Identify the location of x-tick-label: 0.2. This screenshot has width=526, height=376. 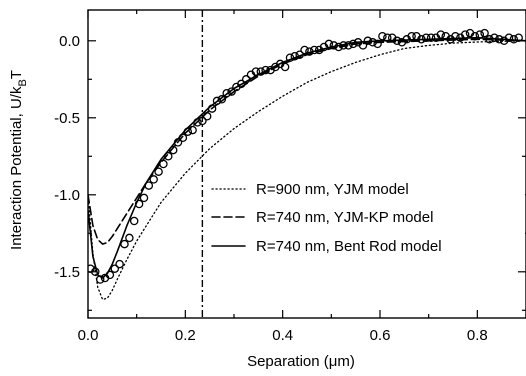
(185, 335).